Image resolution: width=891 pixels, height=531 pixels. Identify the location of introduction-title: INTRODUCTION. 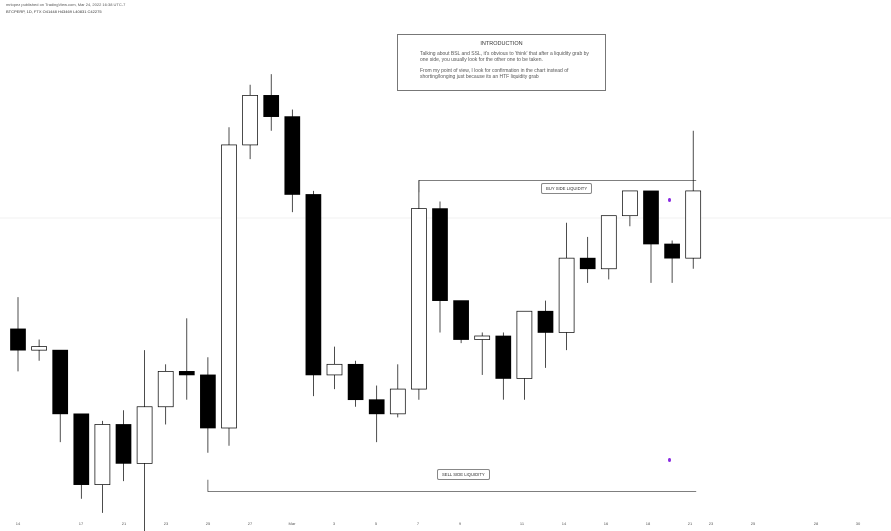
(501, 44).